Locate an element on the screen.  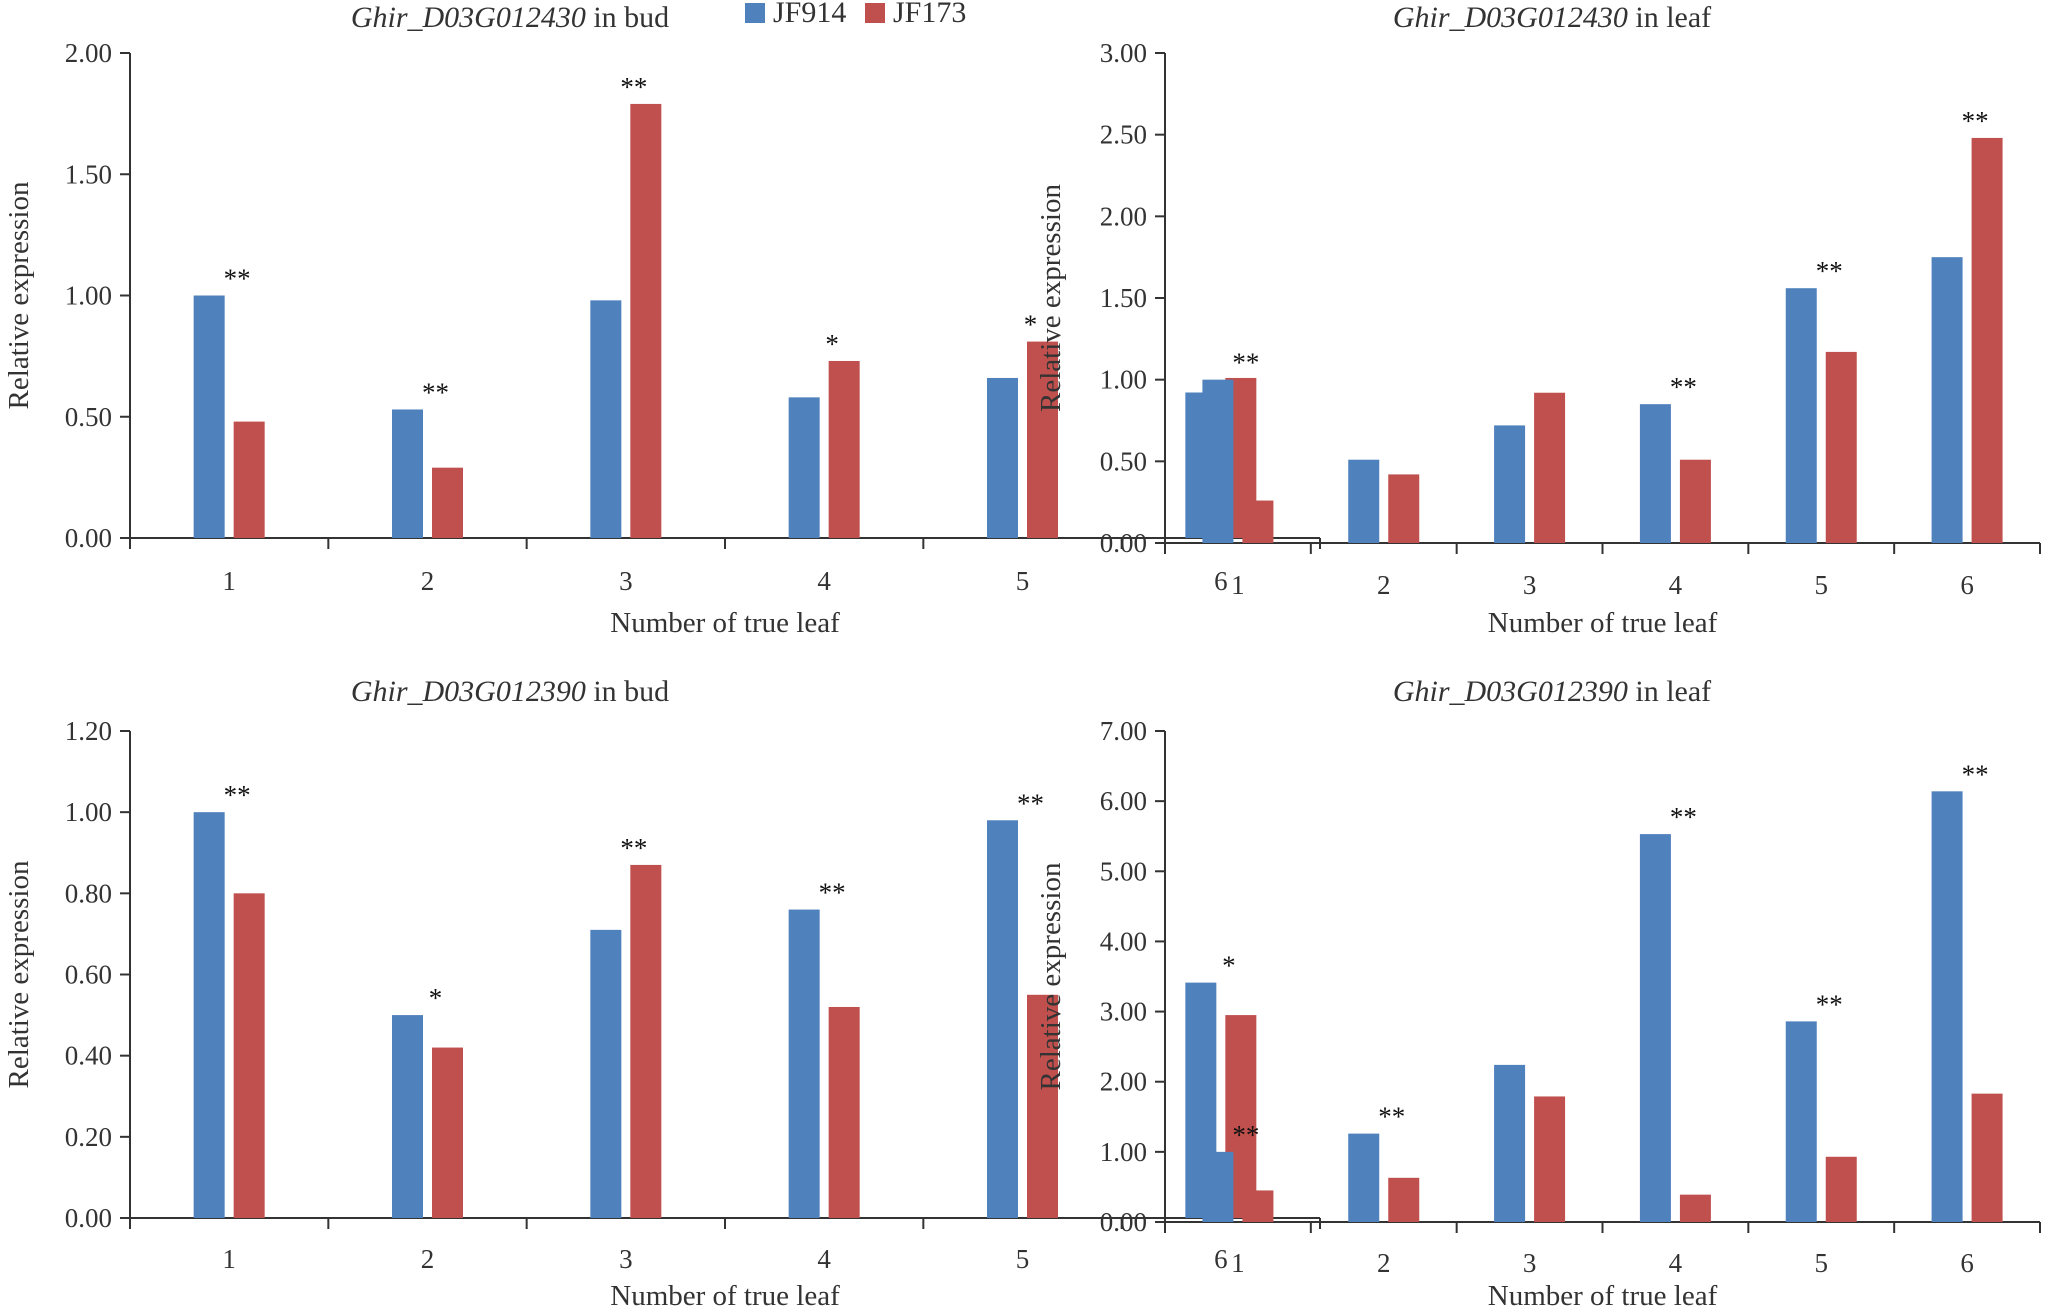
y-tick-label: 1.20 is located at coordinates (88, 731).